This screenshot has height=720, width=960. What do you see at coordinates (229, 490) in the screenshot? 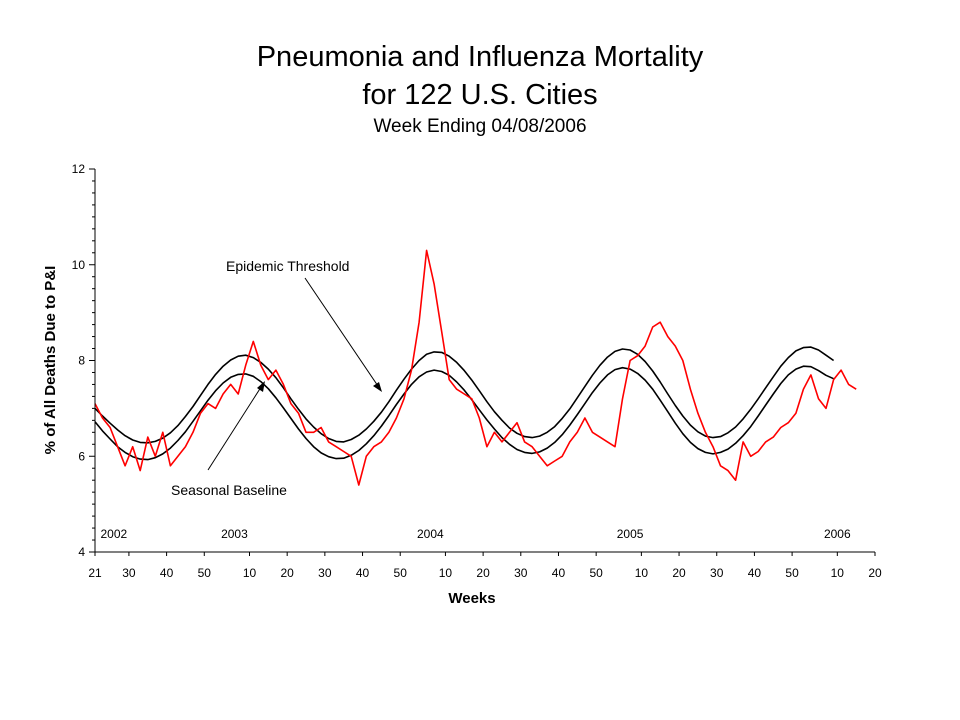
I see `annotation-seasonal-baseline: Seasonal Baseline` at bounding box center [229, 490].